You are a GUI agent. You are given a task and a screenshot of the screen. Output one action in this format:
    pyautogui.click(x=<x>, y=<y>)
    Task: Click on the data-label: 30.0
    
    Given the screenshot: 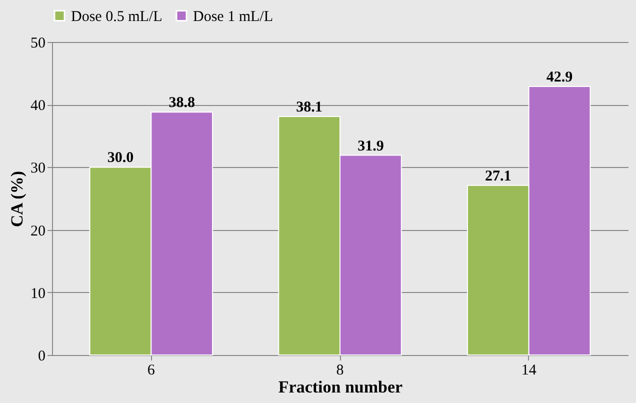 What is the action you would take?
    pyautogui.click(x=120, y=158)
    